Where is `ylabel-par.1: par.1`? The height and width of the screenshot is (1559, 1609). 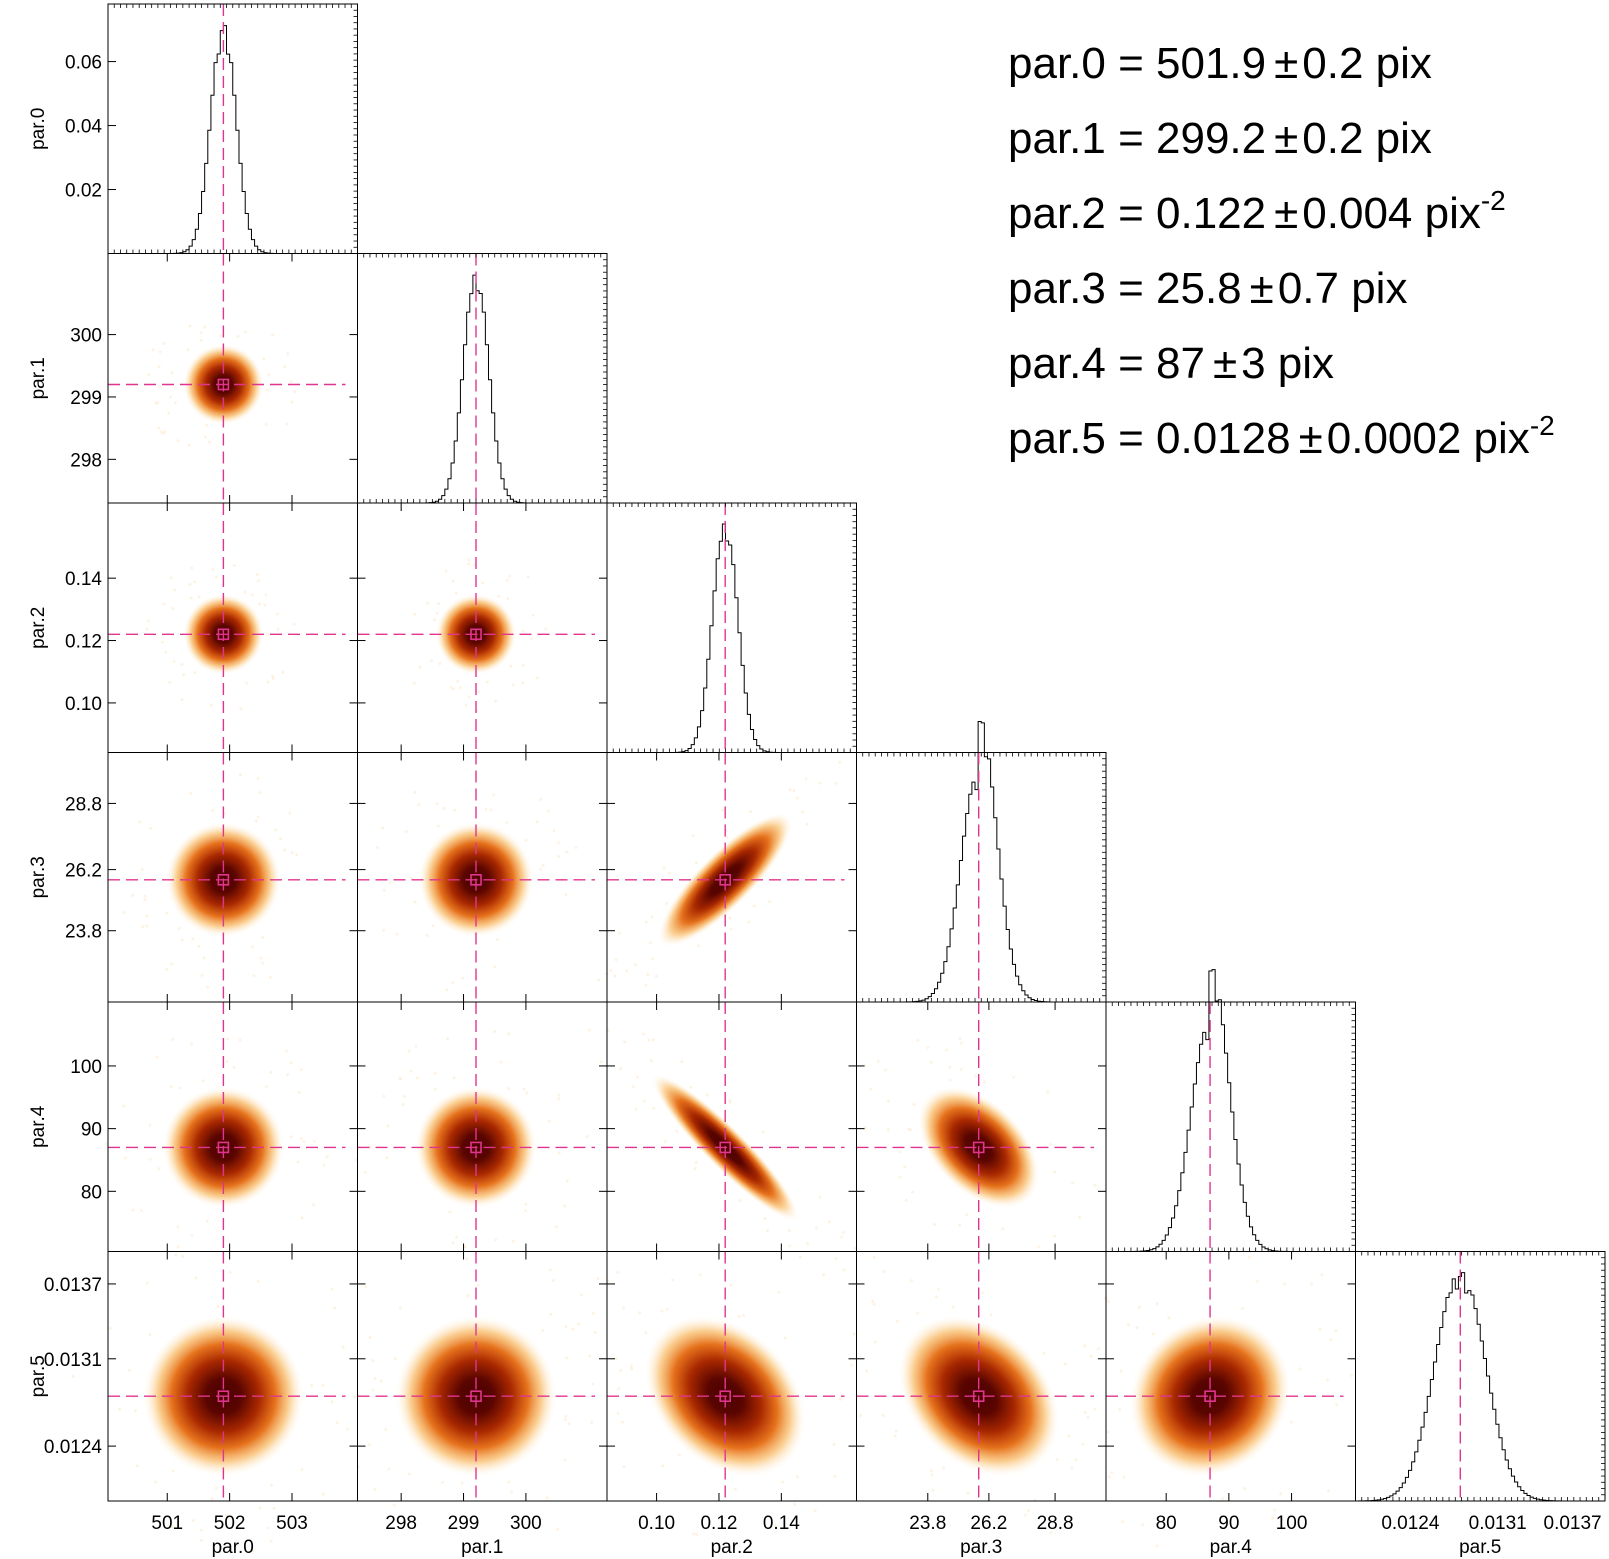
ylabel-par.1: par.1 is located at coordinates (38, 378).